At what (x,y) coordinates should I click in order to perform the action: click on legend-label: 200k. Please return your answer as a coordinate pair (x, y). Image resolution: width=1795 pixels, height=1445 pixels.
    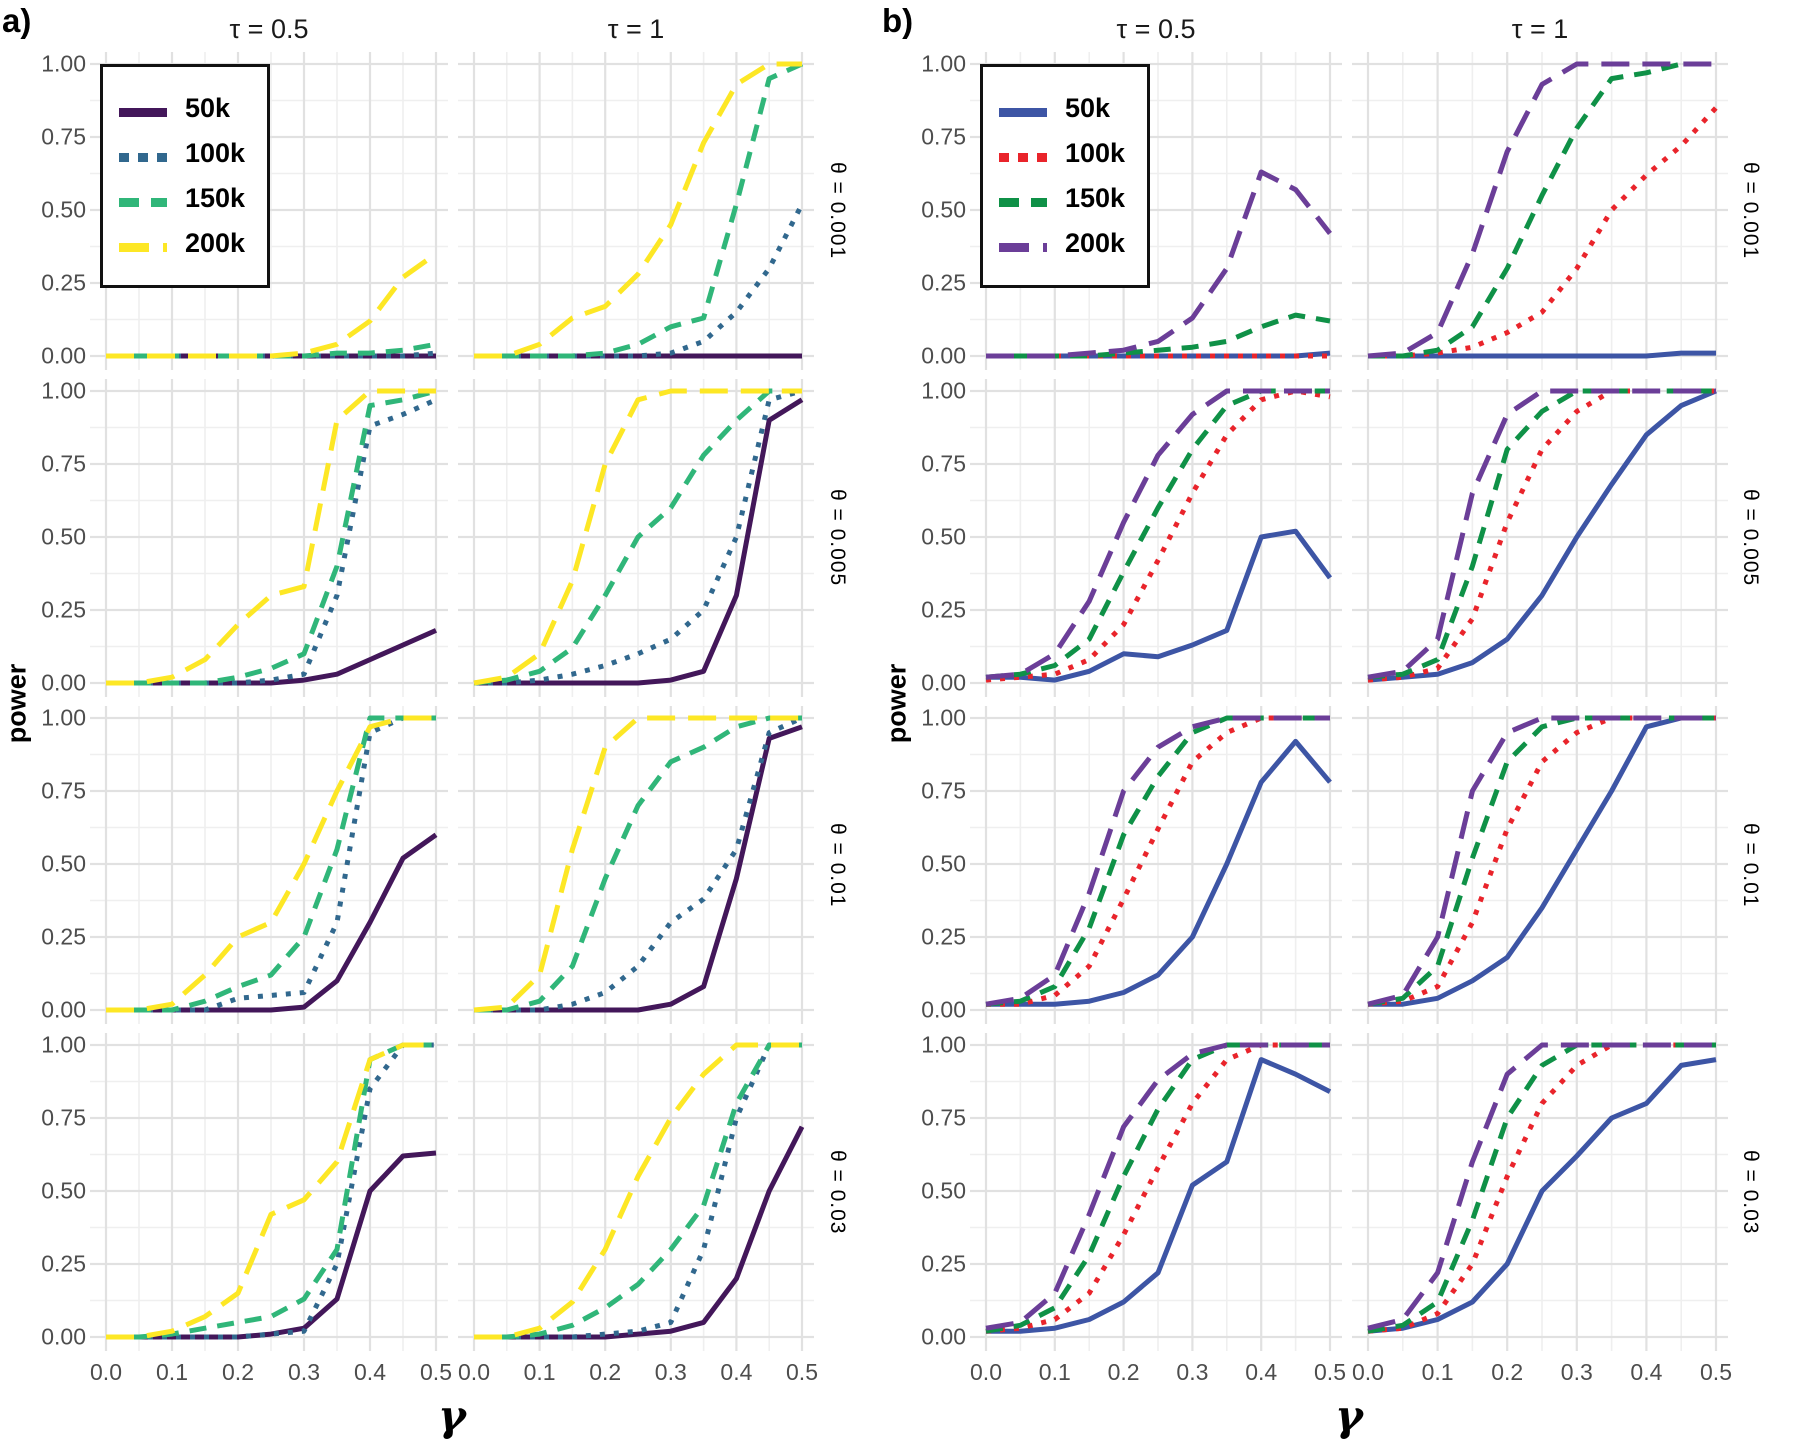
    Looking at the image, I should click on (215, 243).